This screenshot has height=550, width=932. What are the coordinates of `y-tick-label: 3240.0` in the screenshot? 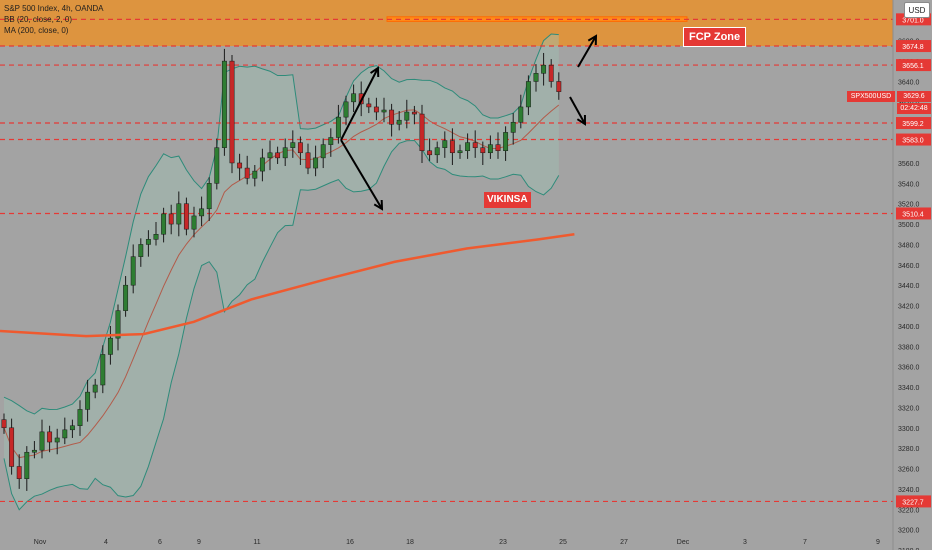 It's located at (909, 490).